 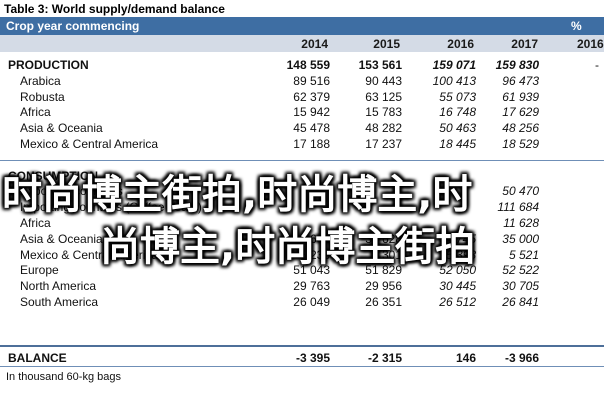 I want to click on watermark-text-line-1: 时尚博主街拍,时尚博主,时, so click(x=237, y=195).